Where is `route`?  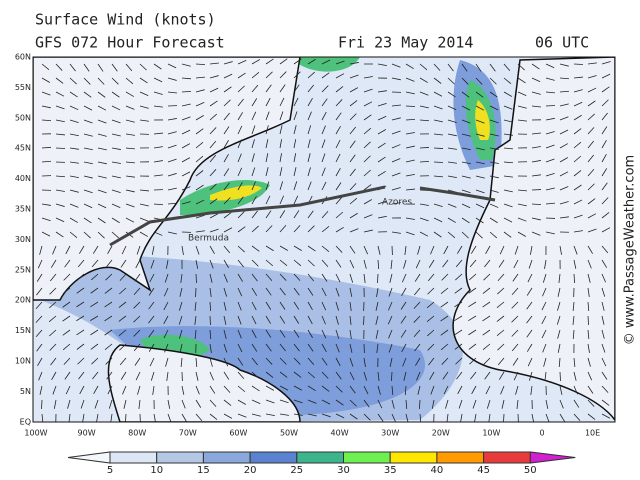
route is located at coordinates (247, 216).